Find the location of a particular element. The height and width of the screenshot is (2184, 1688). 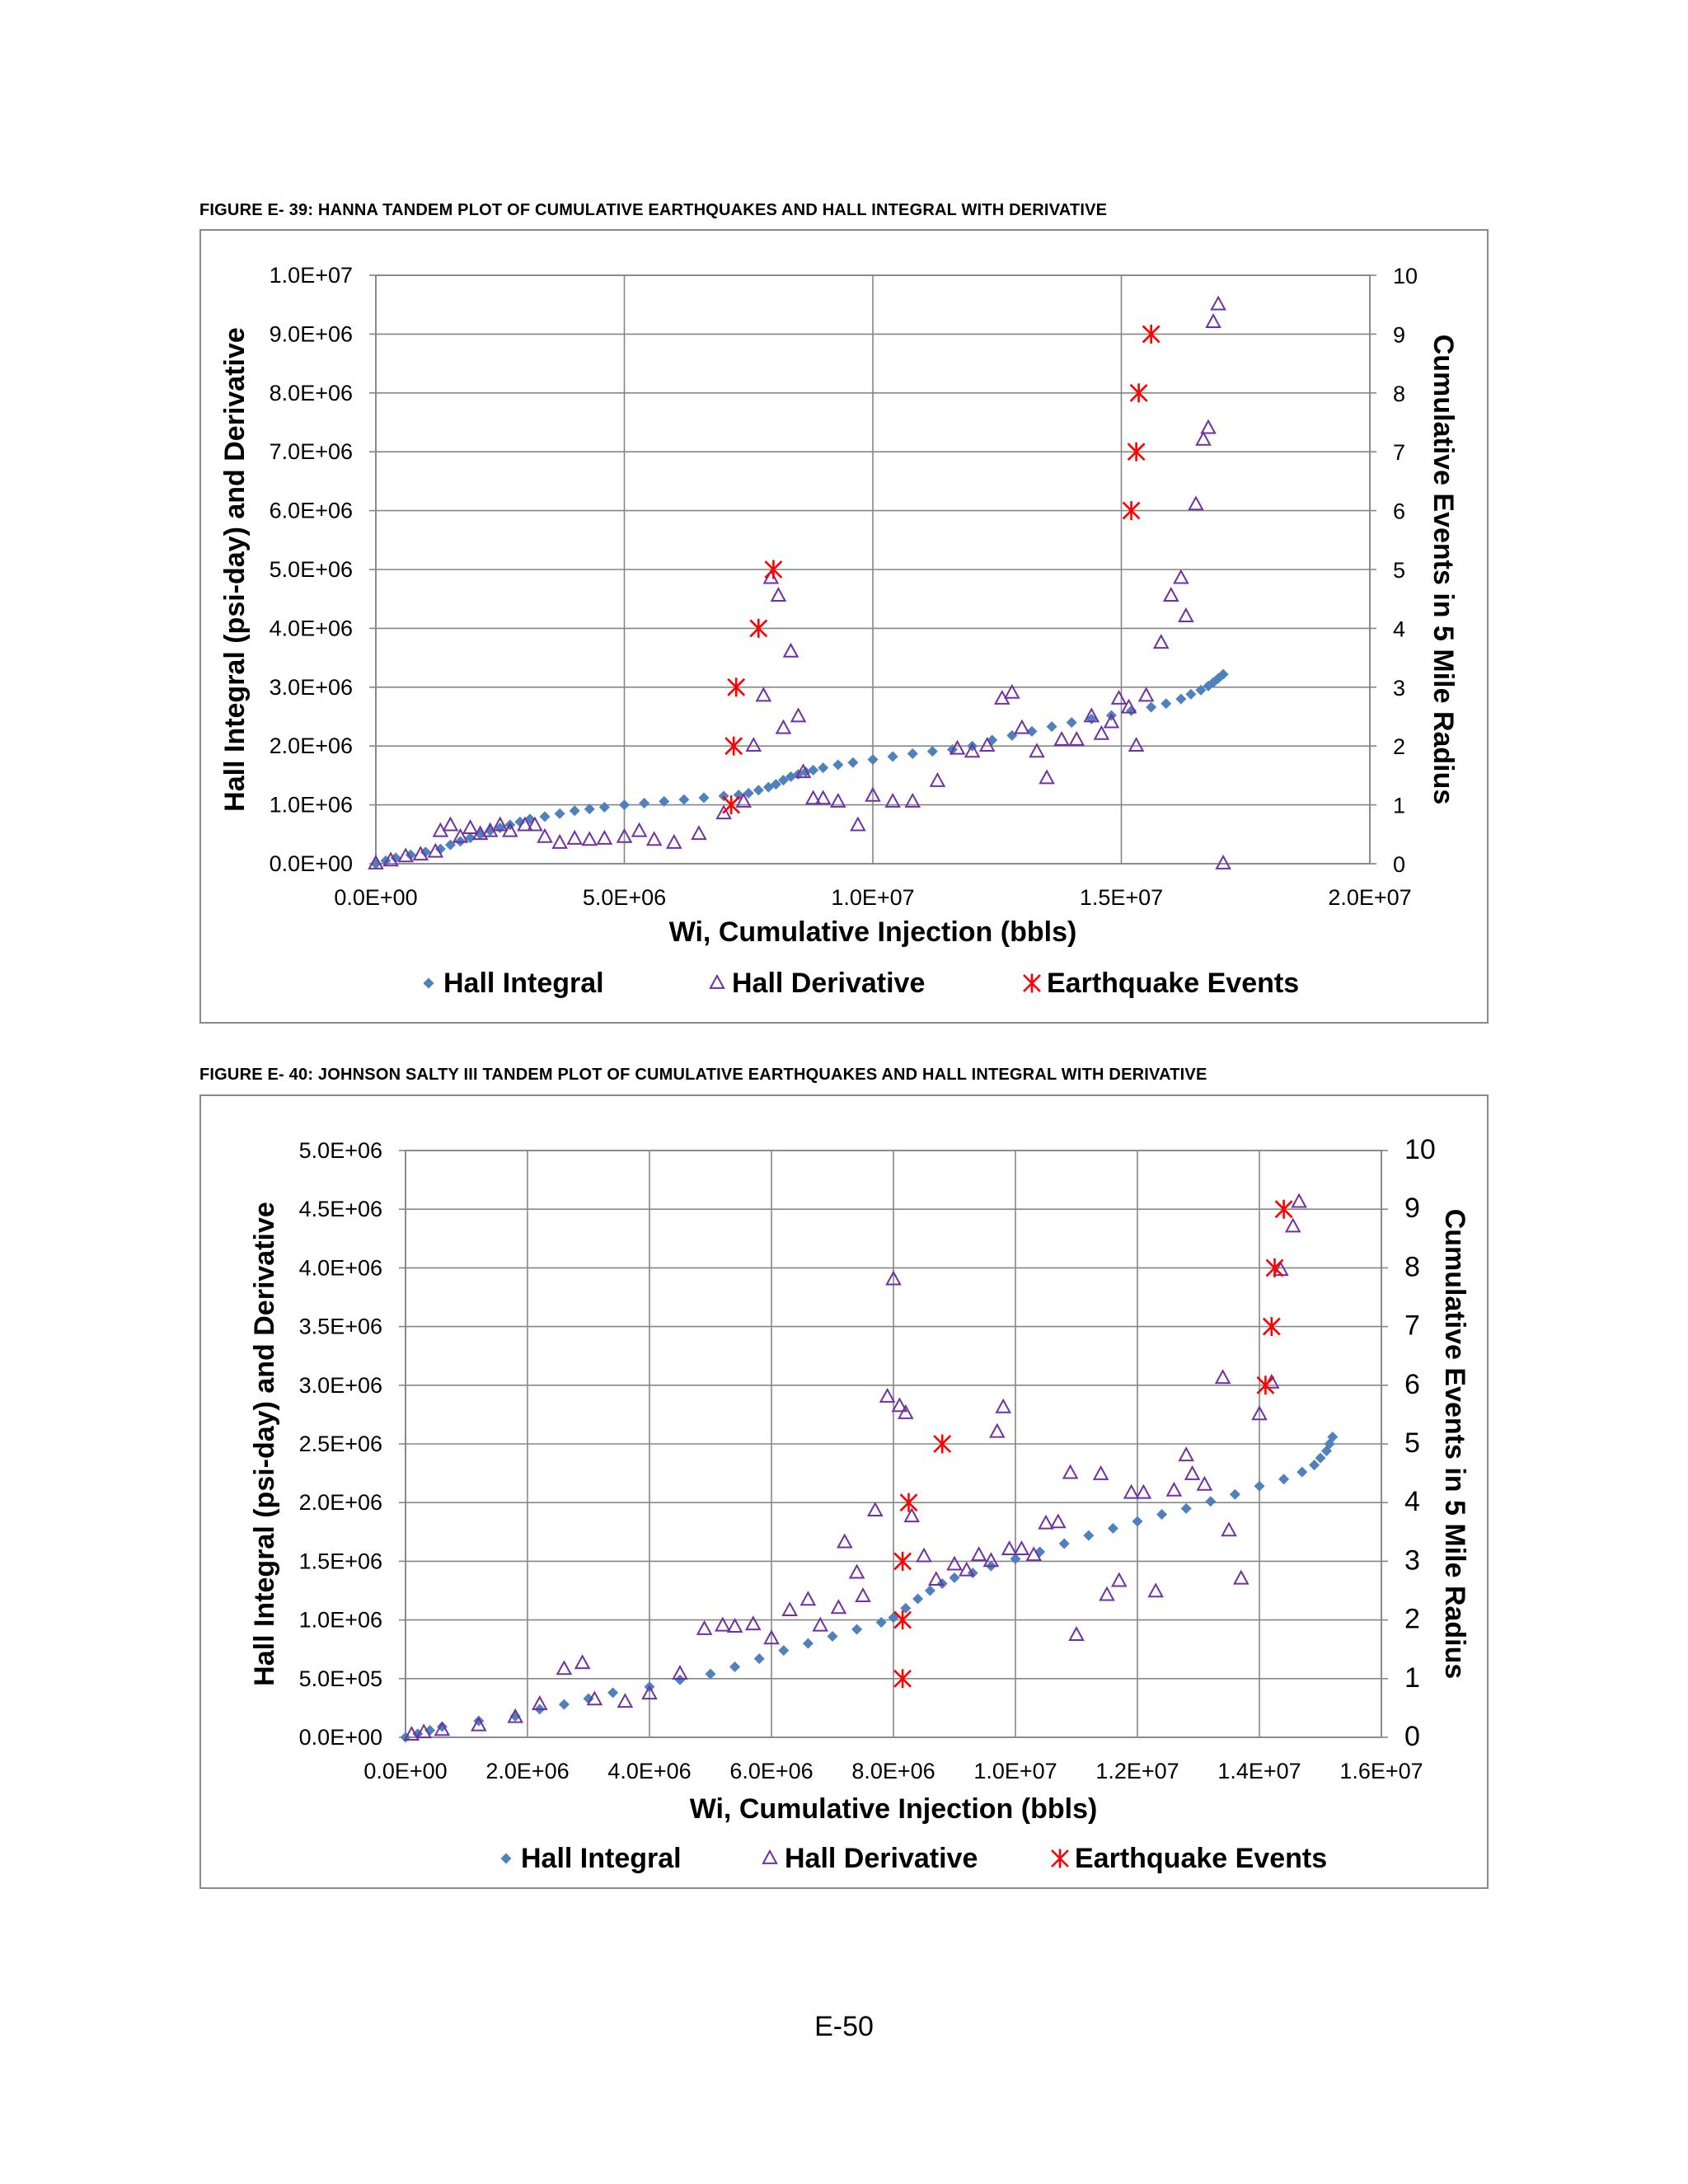

series-hall-integral is located at coordinates (870, 1587).